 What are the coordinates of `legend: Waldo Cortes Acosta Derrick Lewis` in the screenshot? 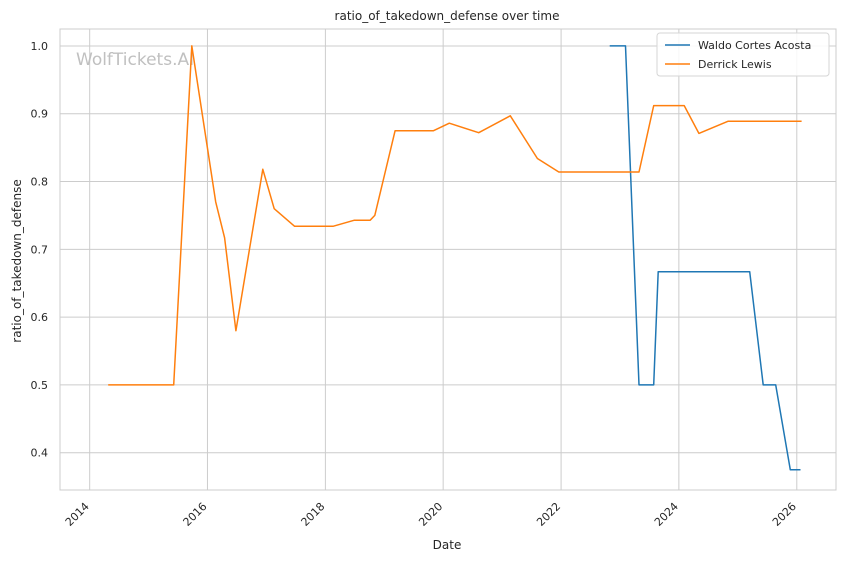 It's located at (743, 54).